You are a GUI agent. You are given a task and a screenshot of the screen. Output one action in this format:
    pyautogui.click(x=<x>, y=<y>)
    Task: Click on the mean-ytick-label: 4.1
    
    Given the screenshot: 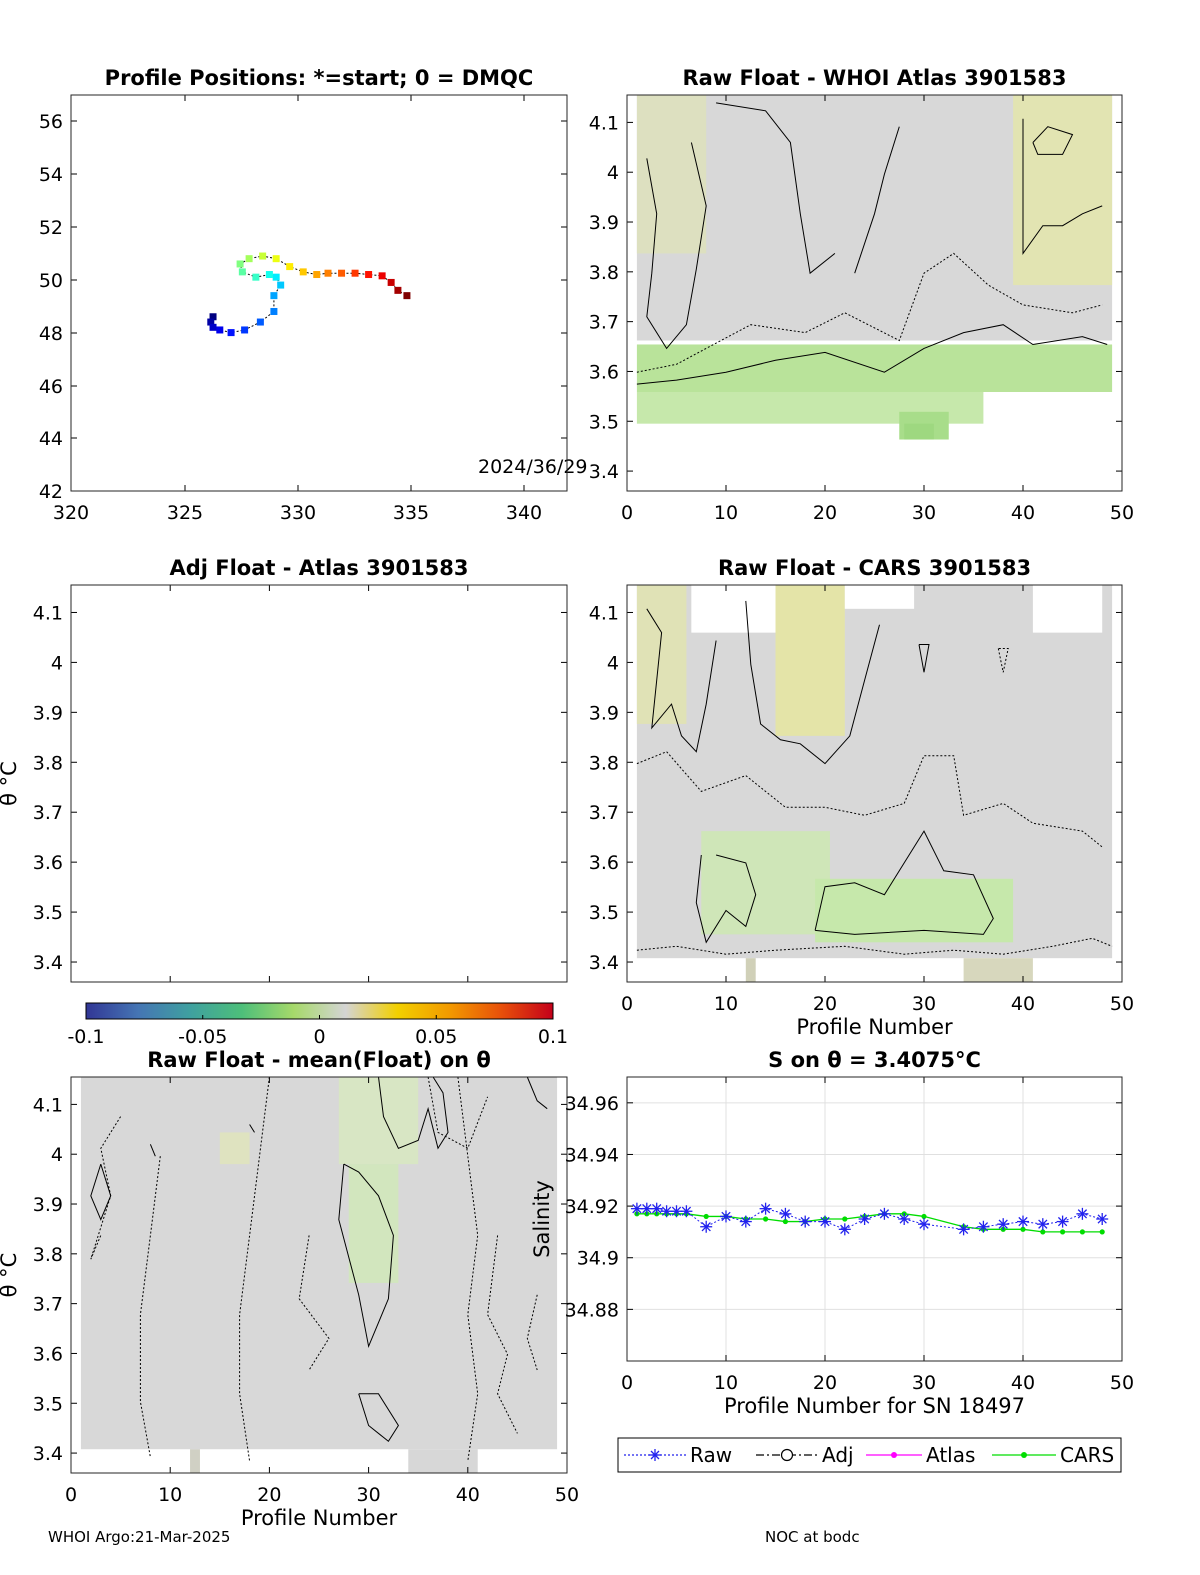 What is the action you would take?
    pyautogui.click(x=48, y=1105)
    